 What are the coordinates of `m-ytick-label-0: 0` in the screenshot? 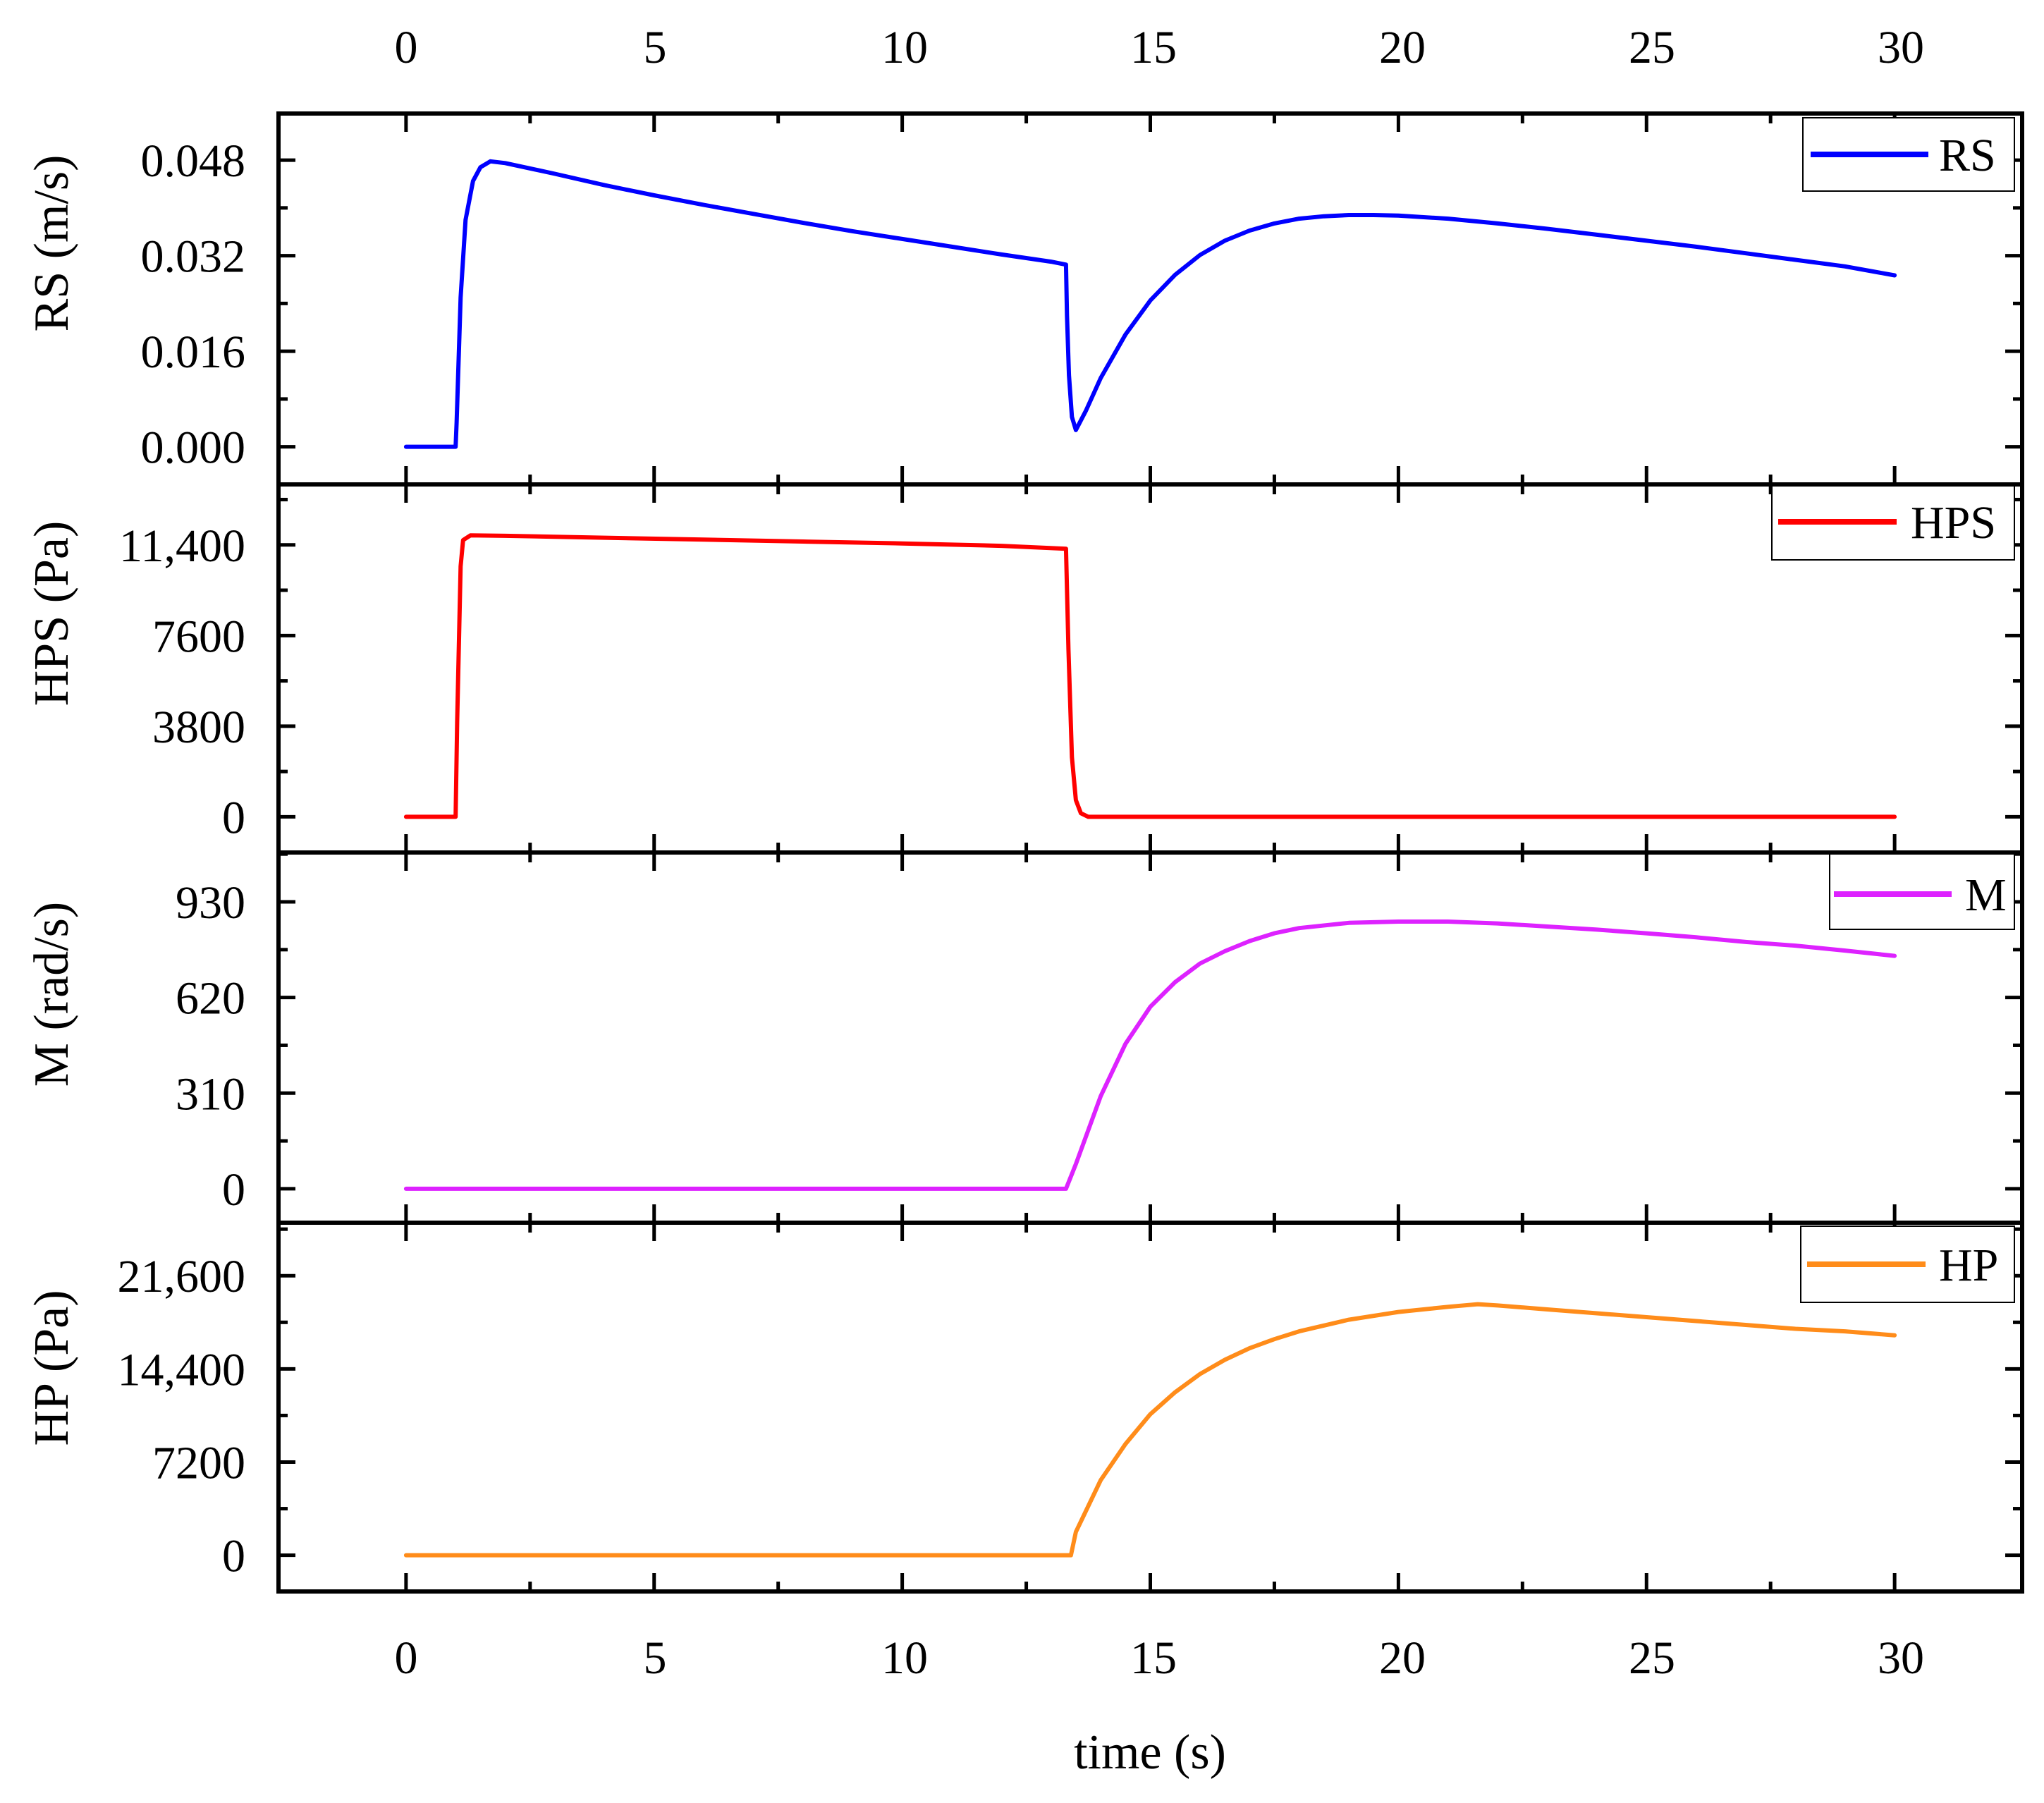 It's located at (234, 1190).